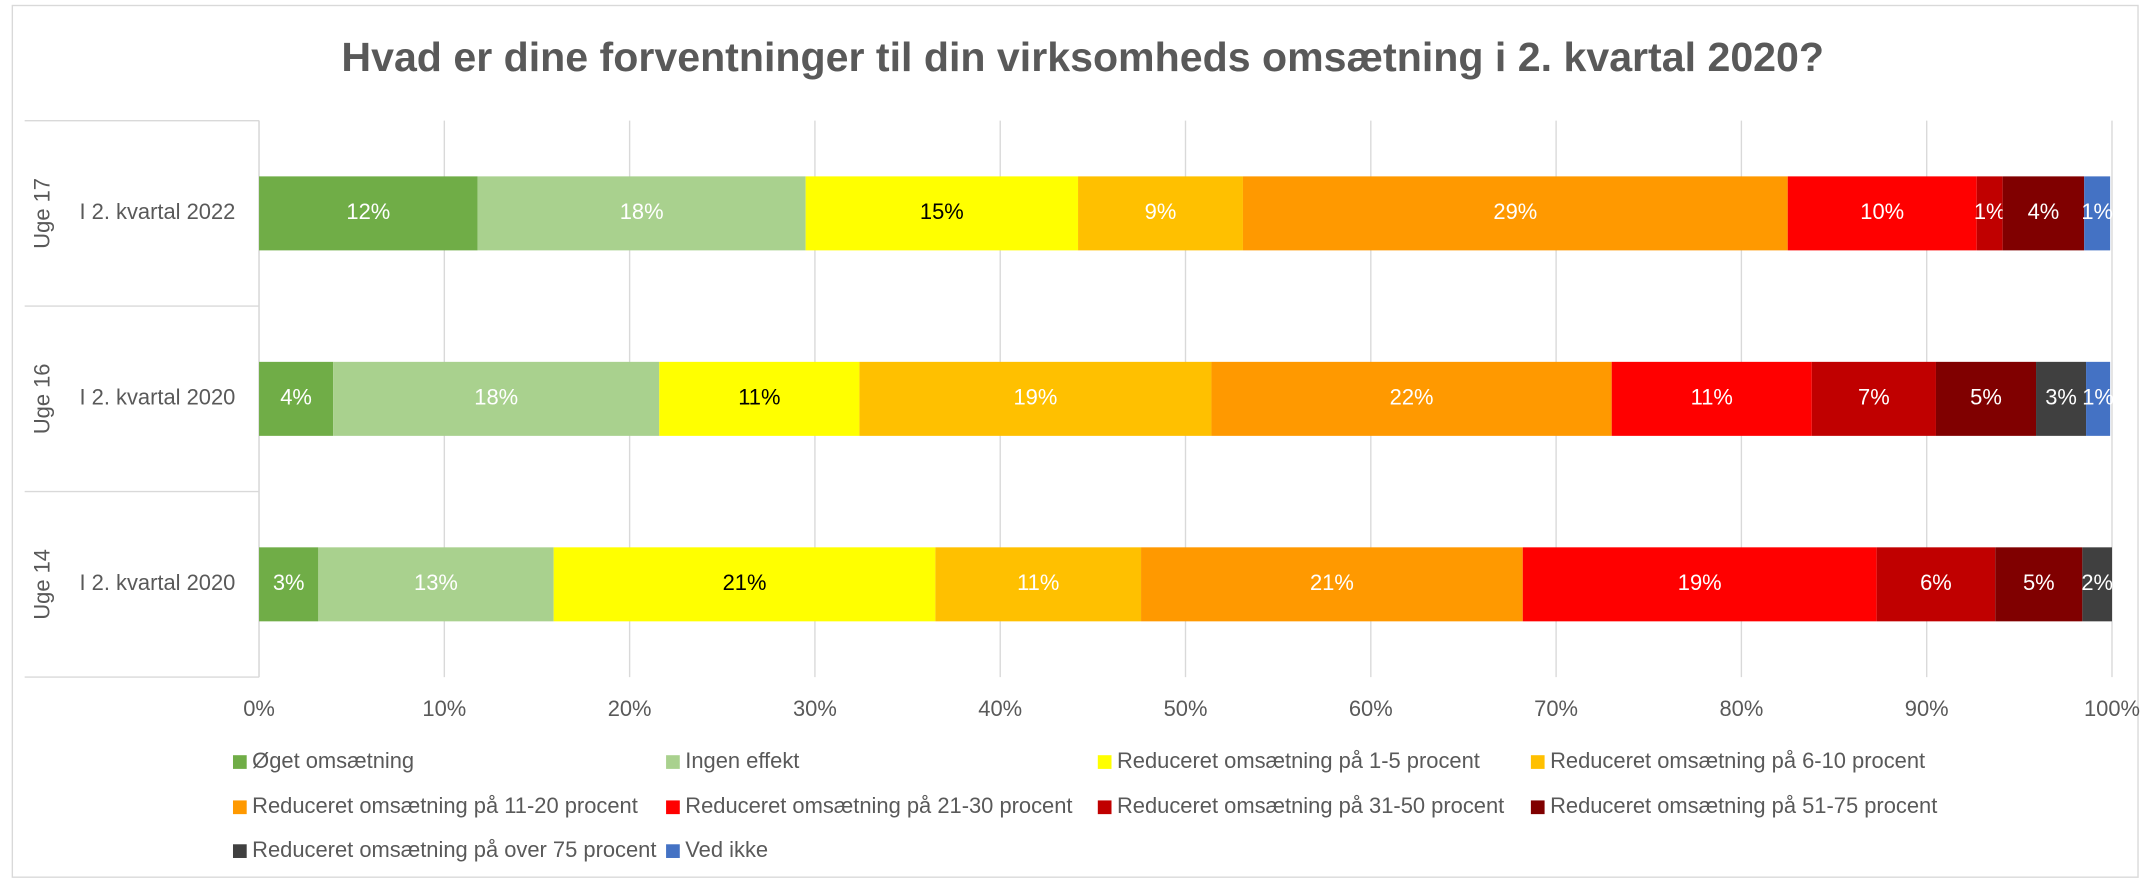  I want to click on data-label: 9%, so click(1161, 211).